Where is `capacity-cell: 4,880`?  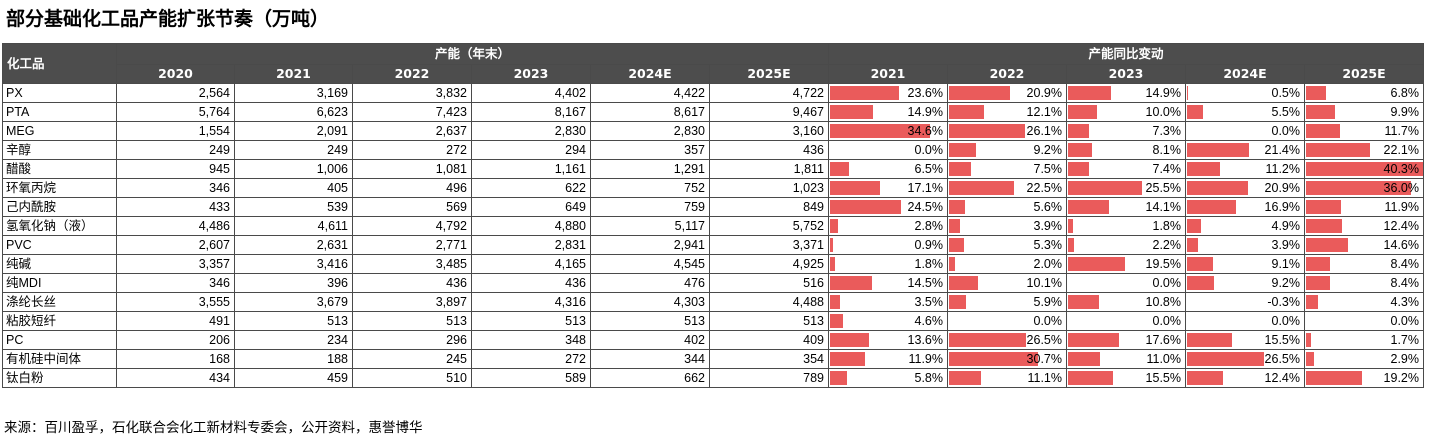
capacity-cell: 4,880 is located at coordinates (531, 226).